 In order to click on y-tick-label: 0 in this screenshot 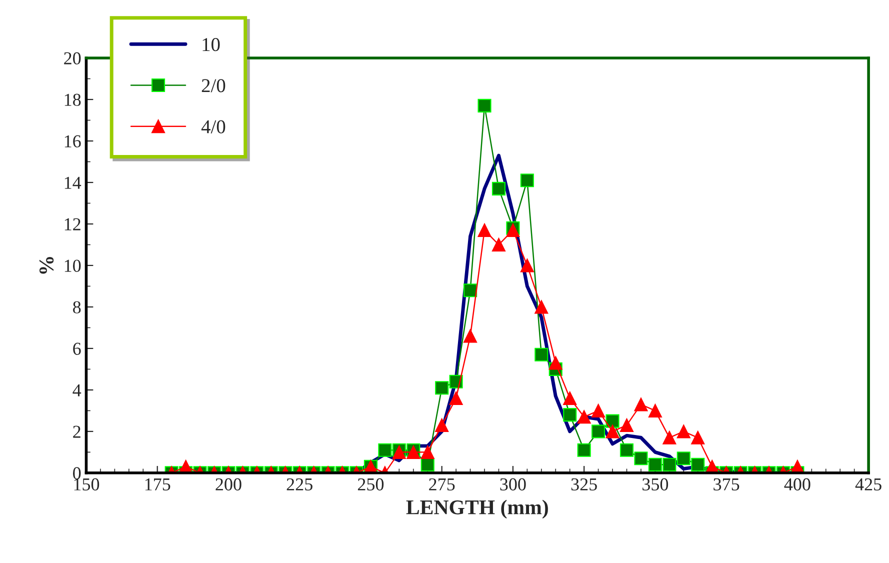, I will do `click(77, 473)`.